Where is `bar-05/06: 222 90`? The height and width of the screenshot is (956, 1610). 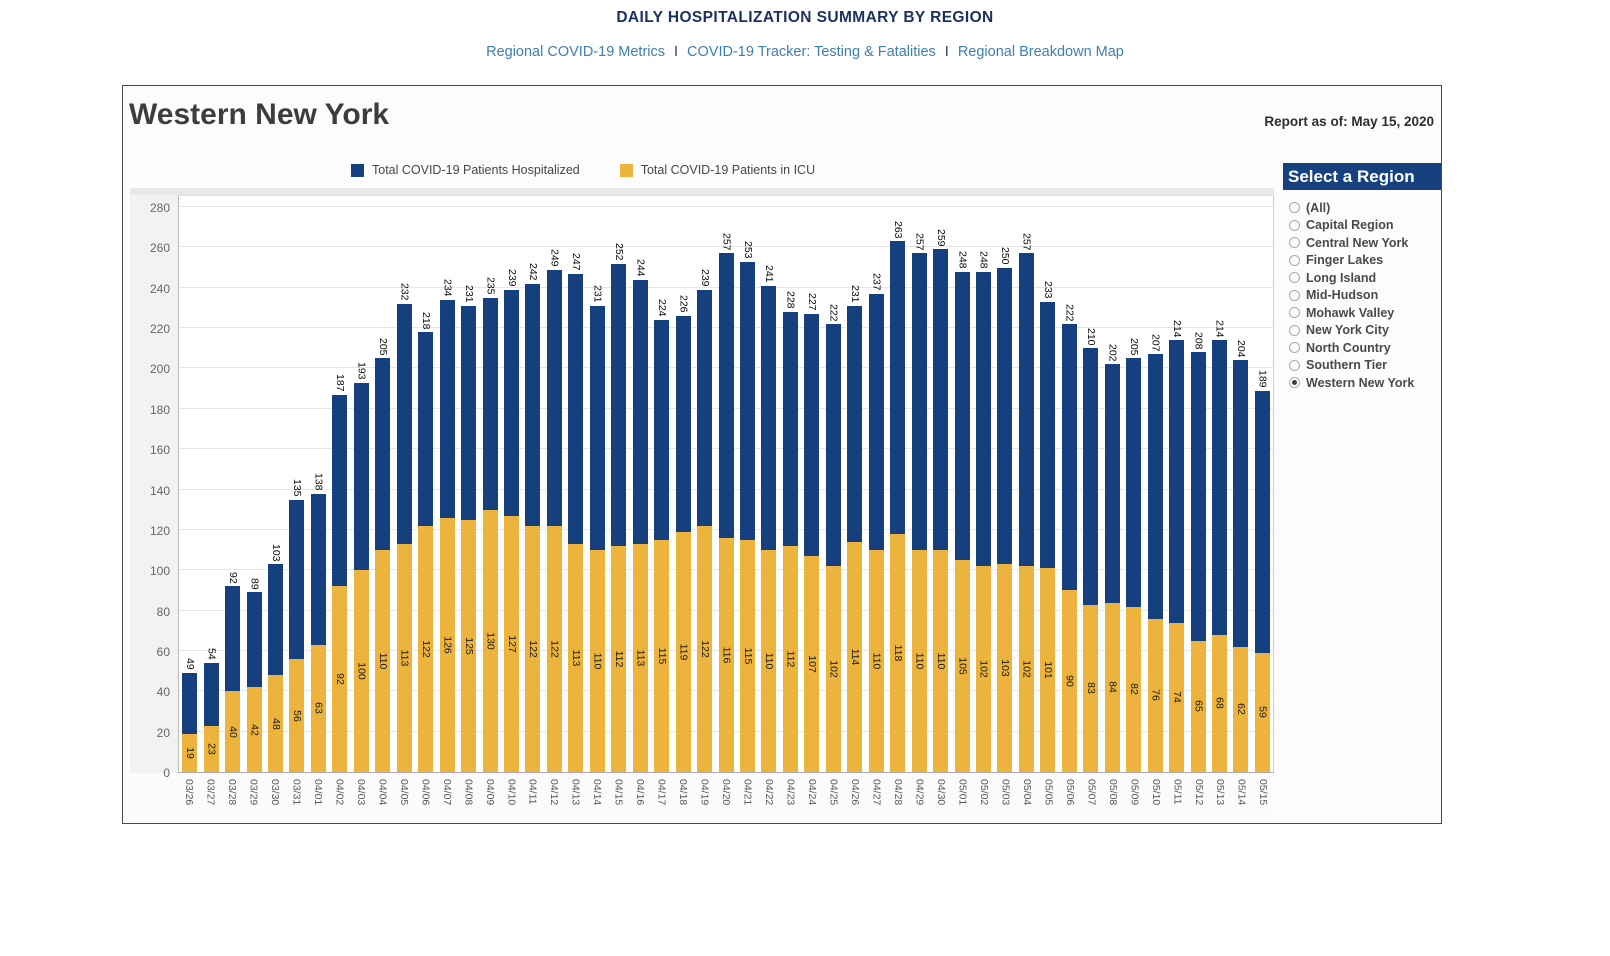 bar-05/06: 222 90 is located at coordinates (1069, 484).